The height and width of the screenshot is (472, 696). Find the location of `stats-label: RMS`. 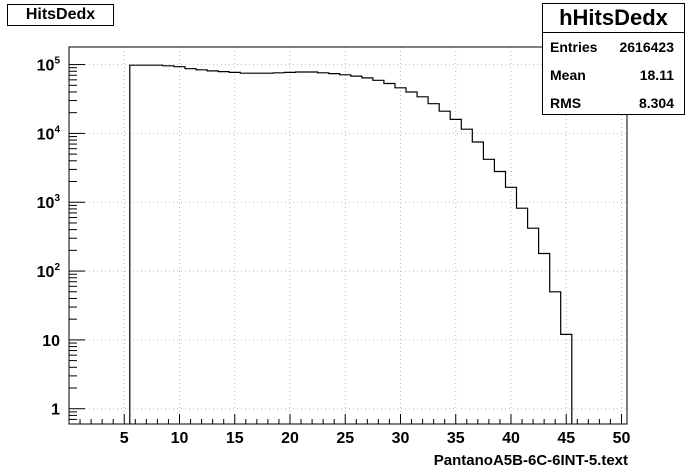

stats-label: RMS is located at coordinates (566, 103).